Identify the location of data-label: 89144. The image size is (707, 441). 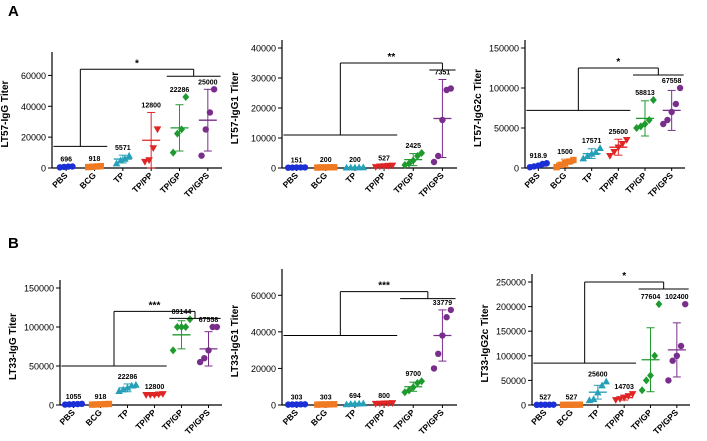
(182, 312).